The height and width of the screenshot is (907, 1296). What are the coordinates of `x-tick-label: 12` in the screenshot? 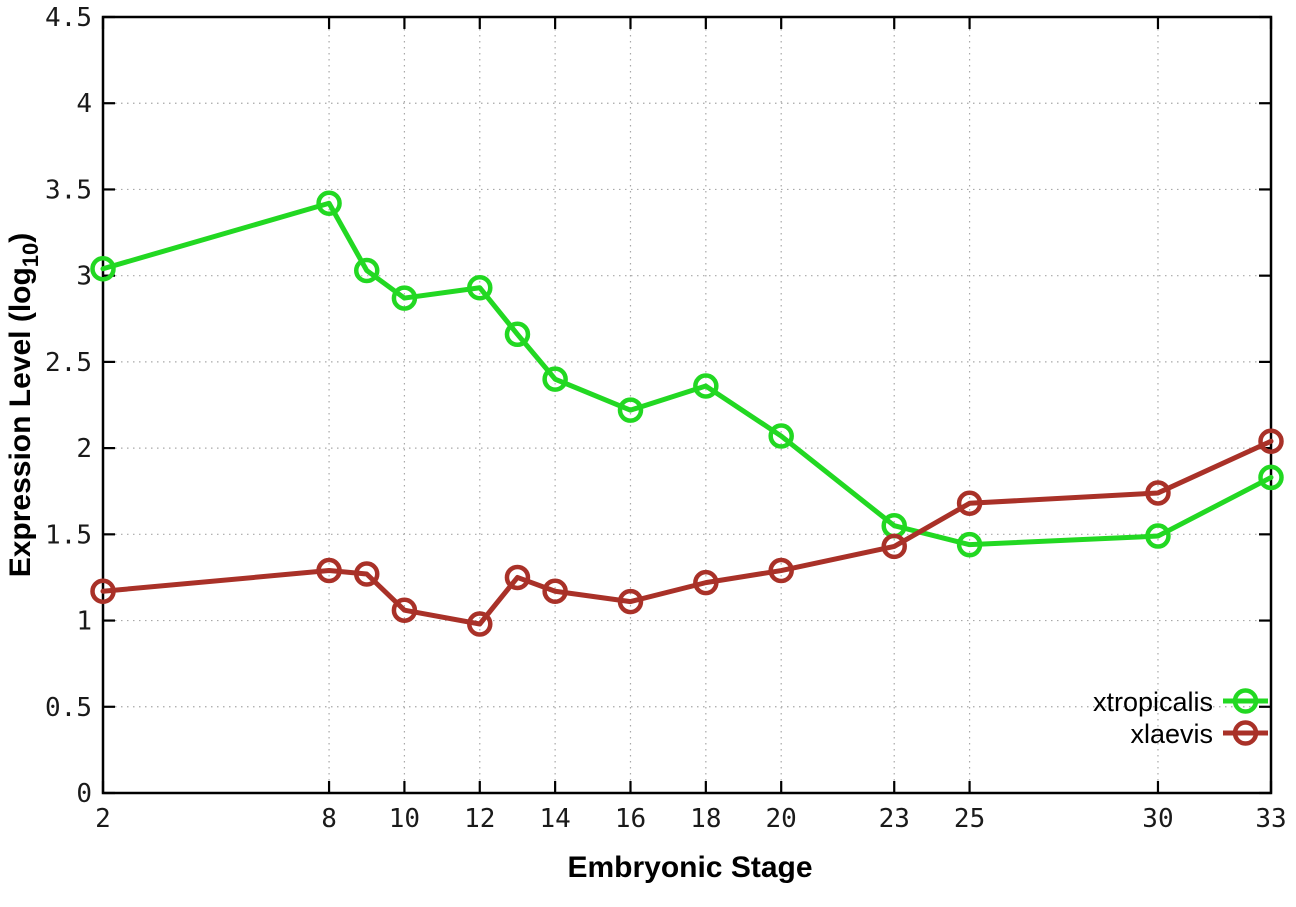 It's located at (479, 819).